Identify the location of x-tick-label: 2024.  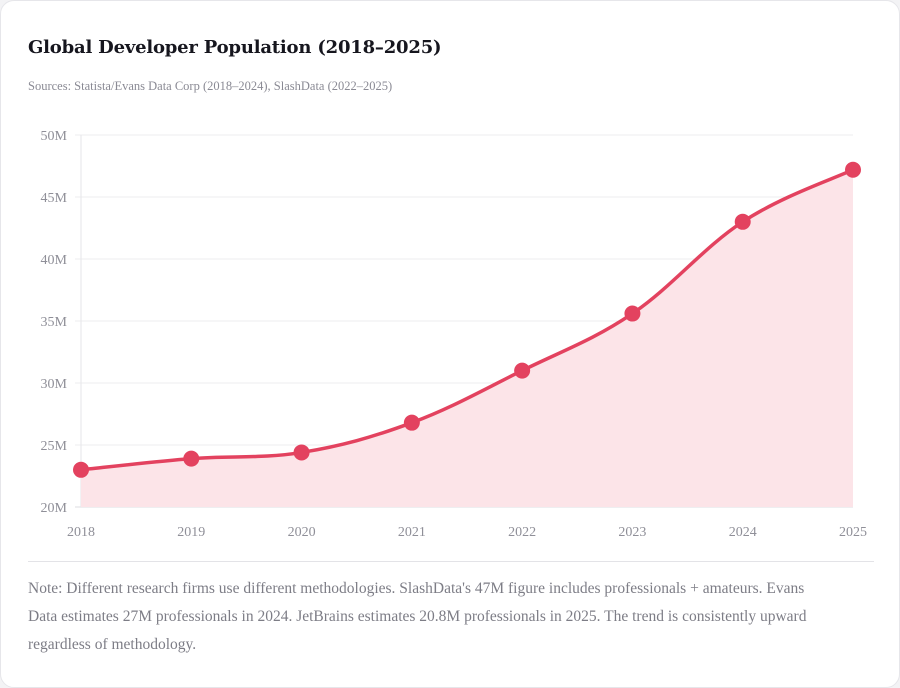
(743, 532).